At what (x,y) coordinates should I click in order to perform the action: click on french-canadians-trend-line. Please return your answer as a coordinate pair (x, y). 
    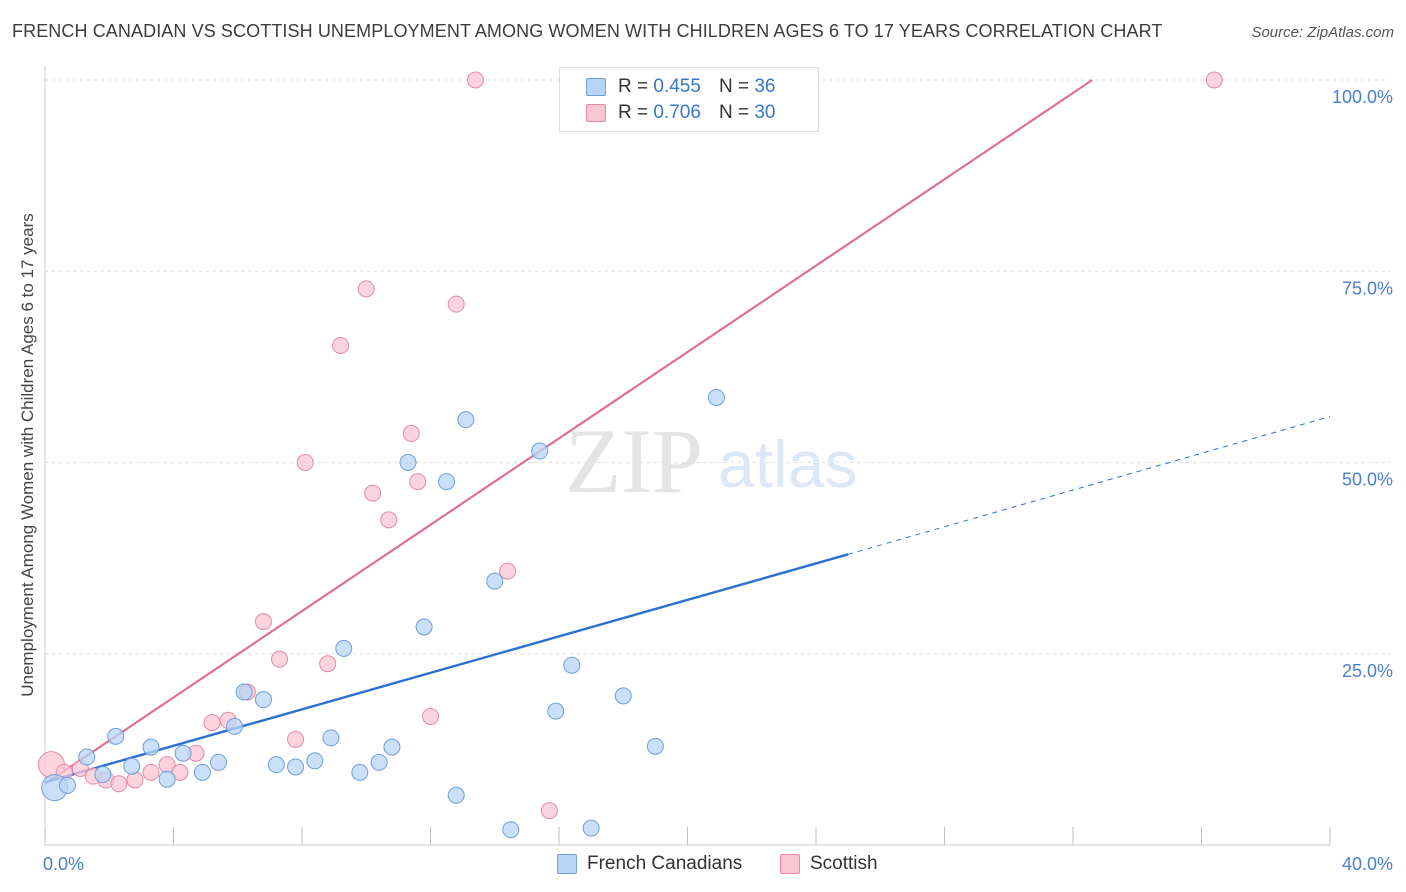
    Looking at the image, I should click on (446, 668).